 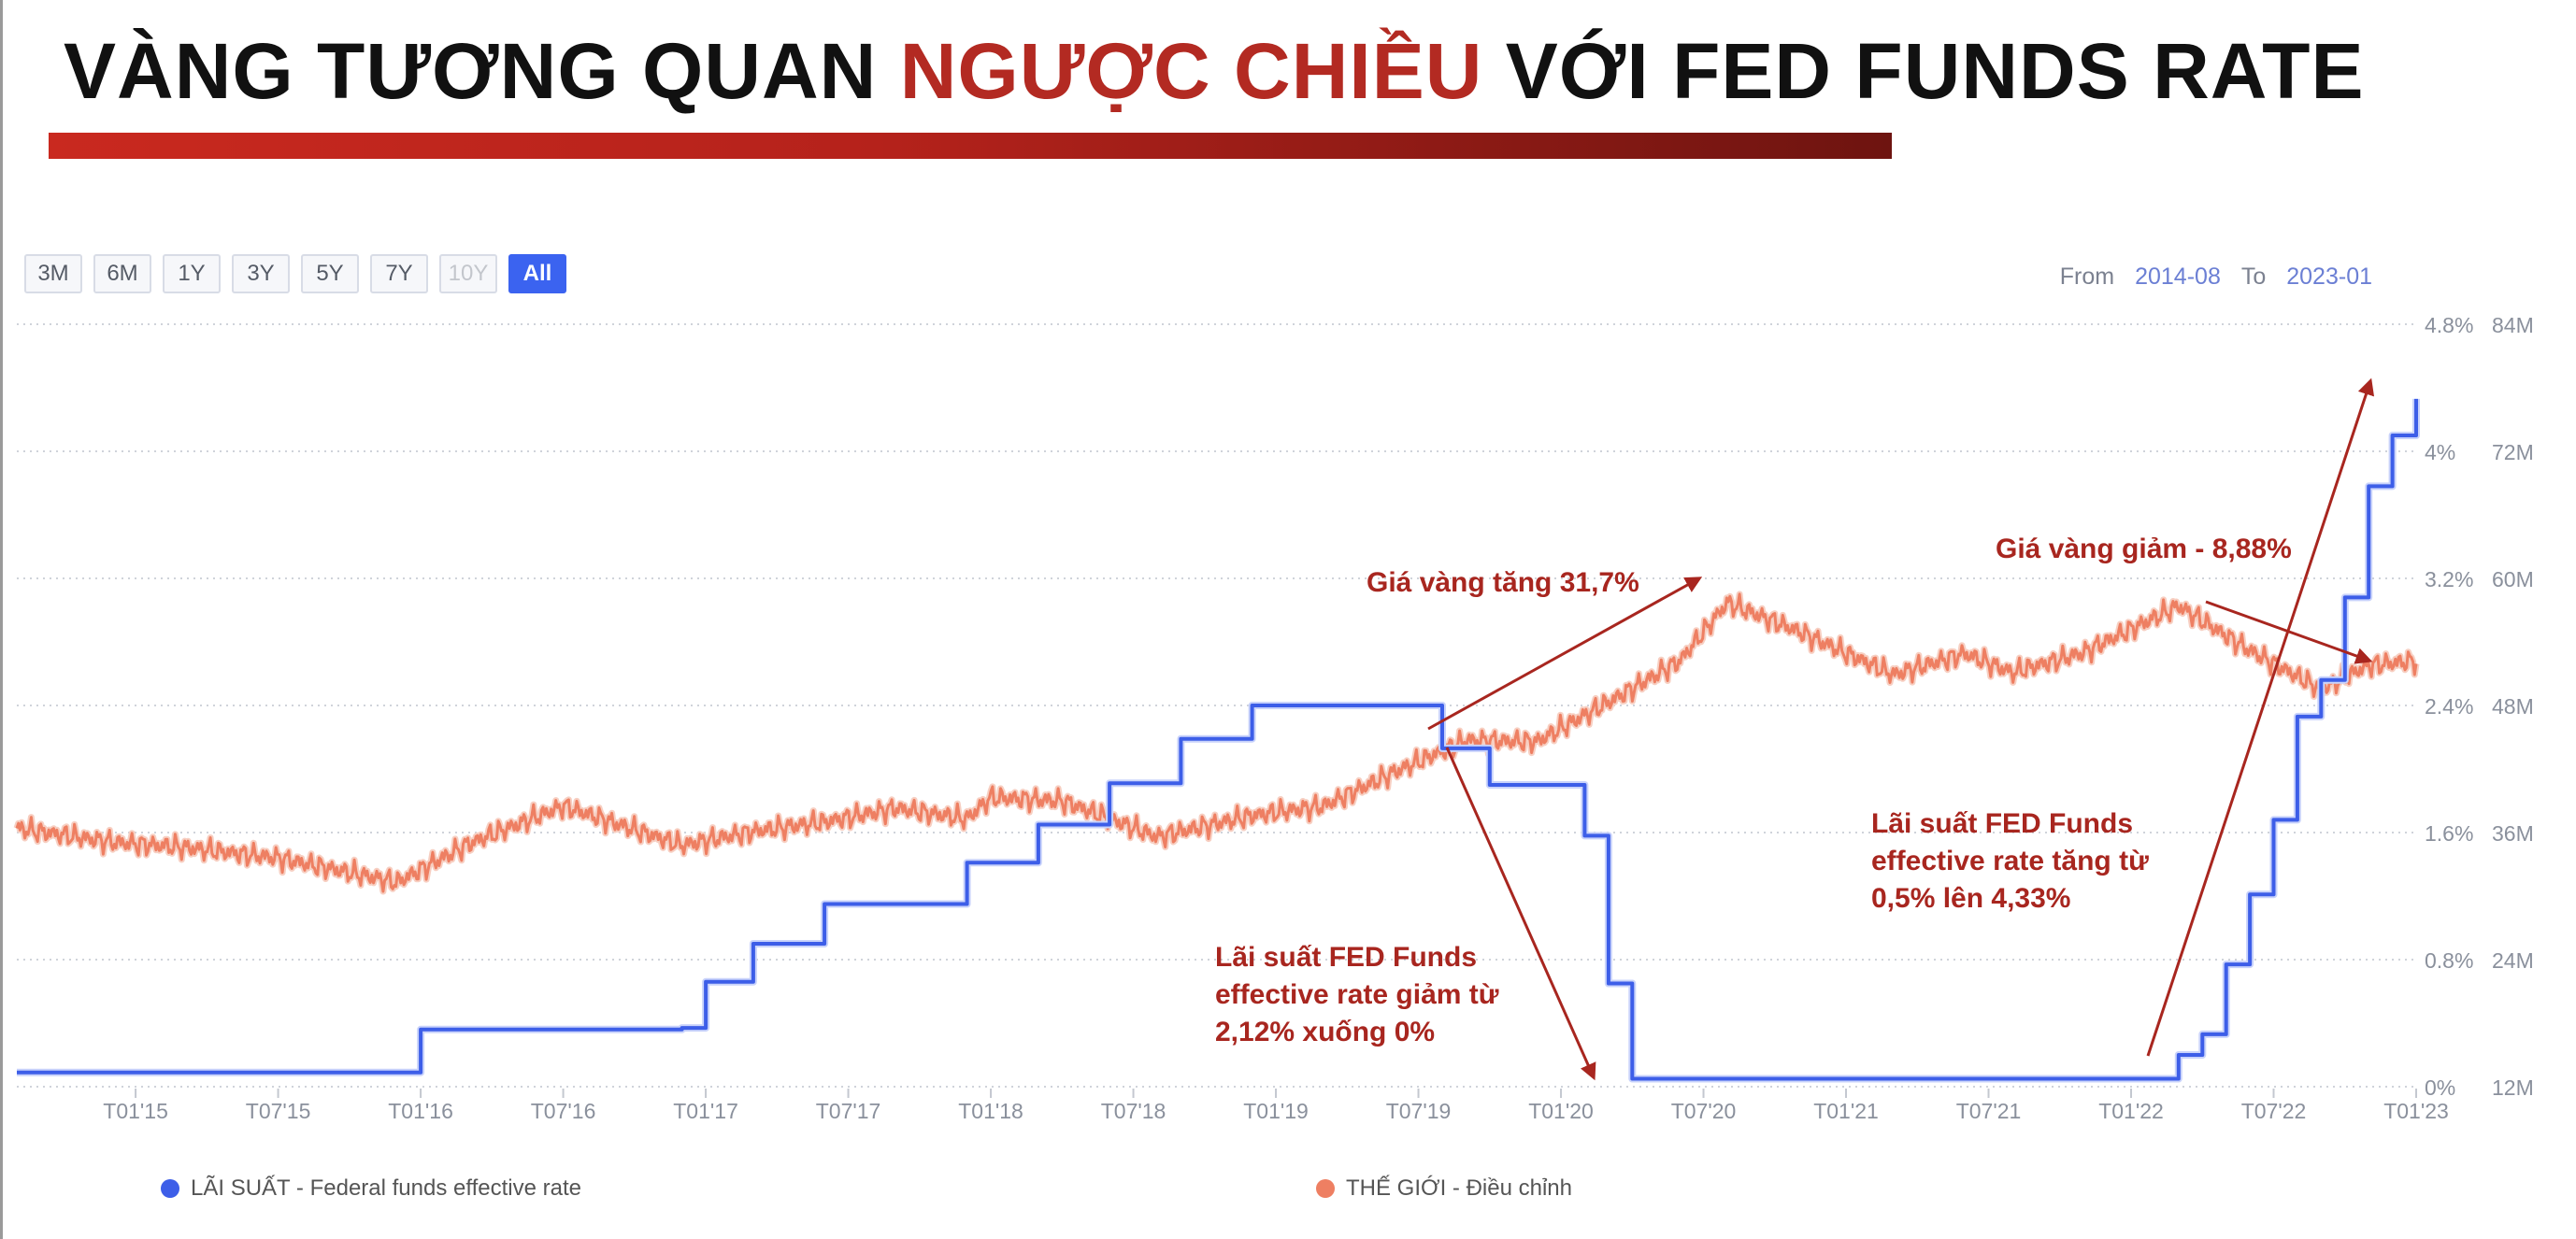 I want to click on legend-rate: LÃI SUẤT - Federal funds effective rate, so click(x=371, y=1189).